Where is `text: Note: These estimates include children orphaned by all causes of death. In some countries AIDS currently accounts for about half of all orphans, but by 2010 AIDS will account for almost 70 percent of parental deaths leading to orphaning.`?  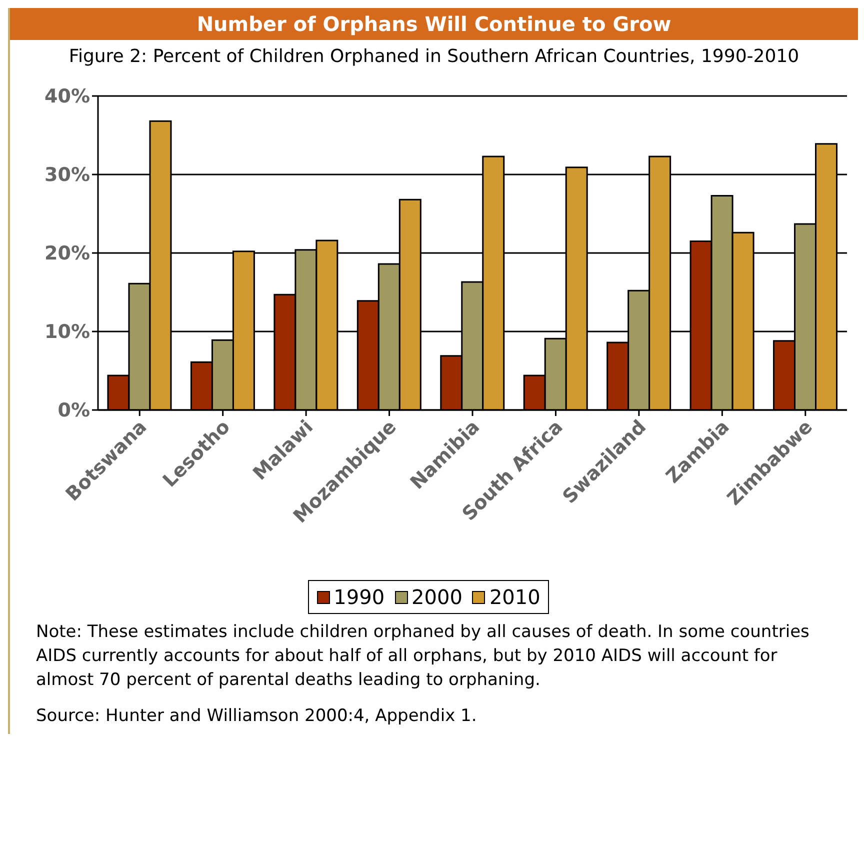 text: Note: These estimates include children orphaned by all causes of death. In some countries AIDS currently accounts for about half of all orphans, but by 2010 AIDS will account for almost 70 percent of parental deaths leading to orphaning. is located at coordinates (422, 656).